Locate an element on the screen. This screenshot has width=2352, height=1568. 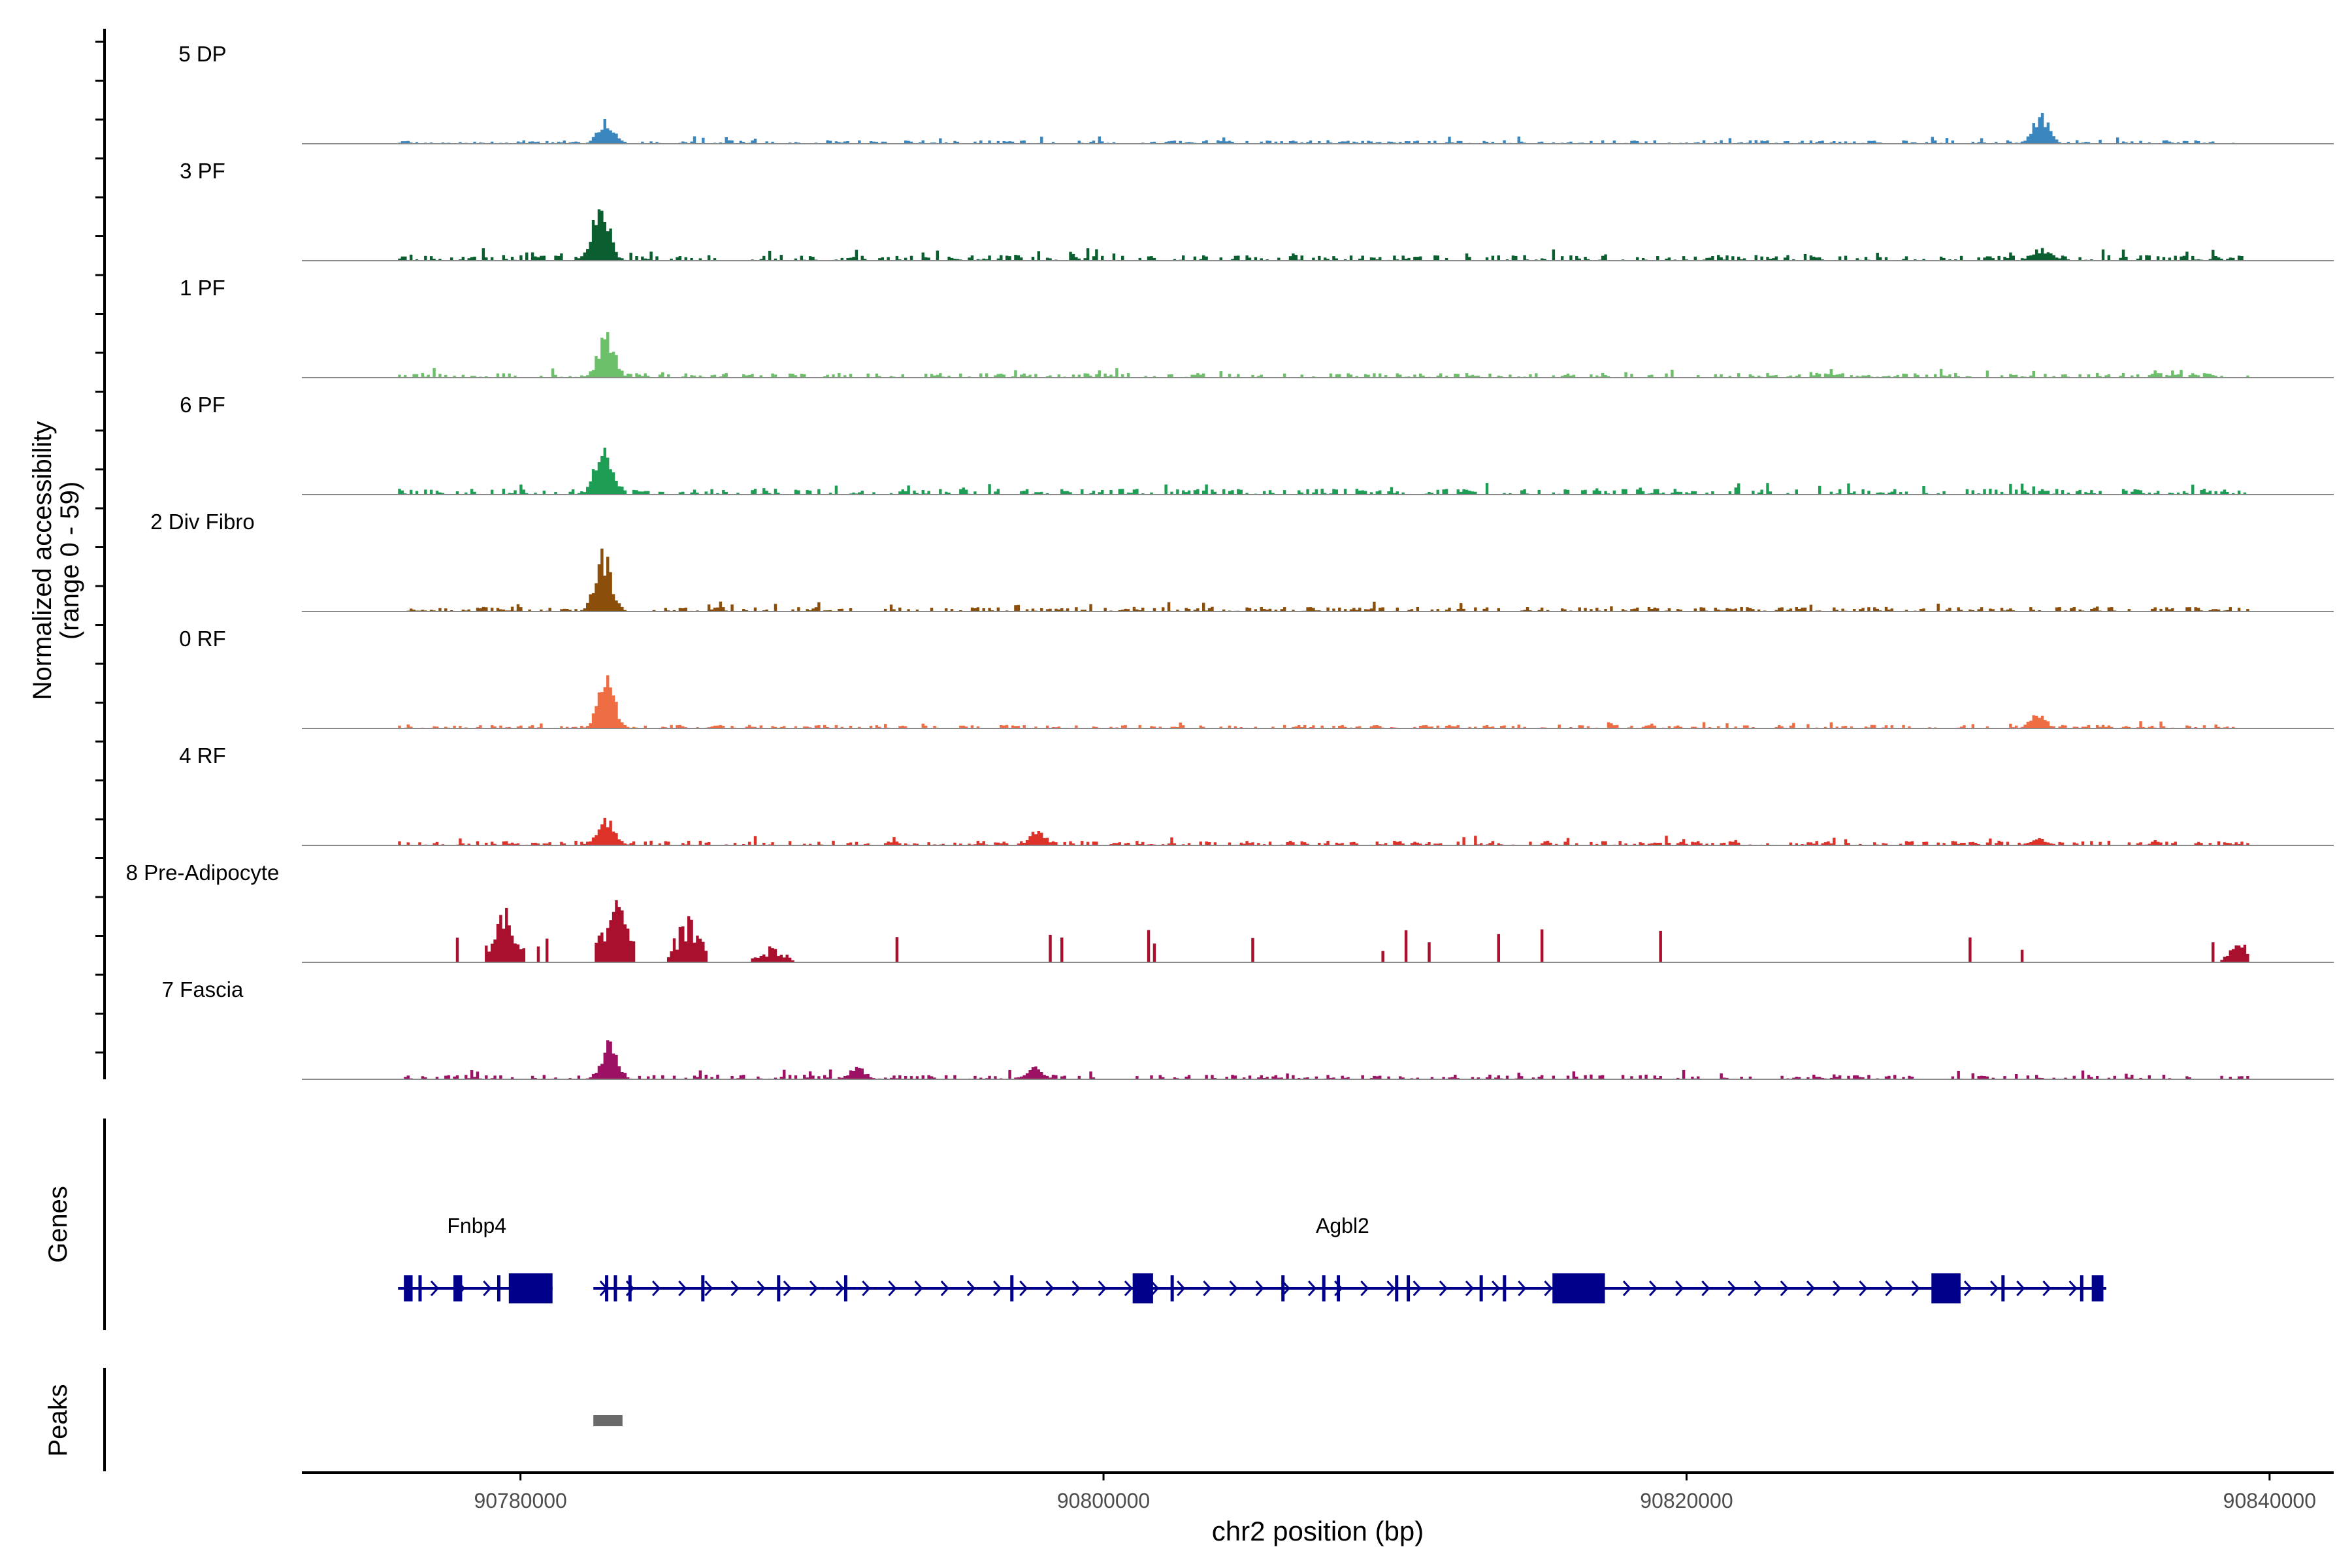
track-3: 1 PF is located at coordinates (1257, 327).